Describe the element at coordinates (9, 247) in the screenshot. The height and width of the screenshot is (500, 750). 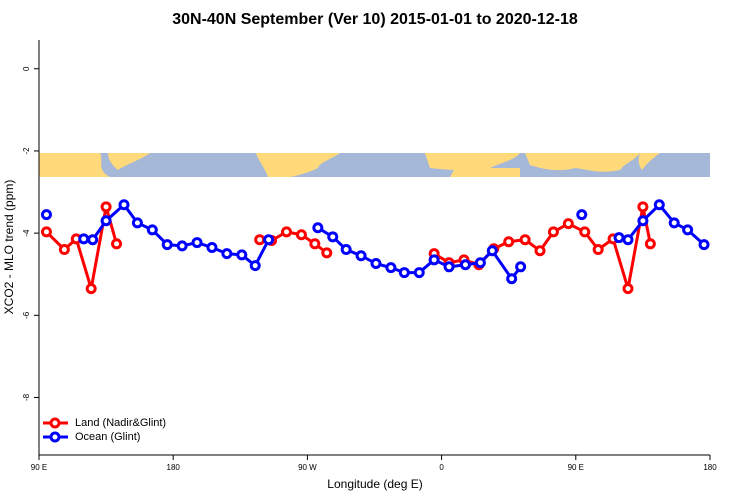
I see `y-axis-label: XCO2 - MLO trend (ppm)` at that location.